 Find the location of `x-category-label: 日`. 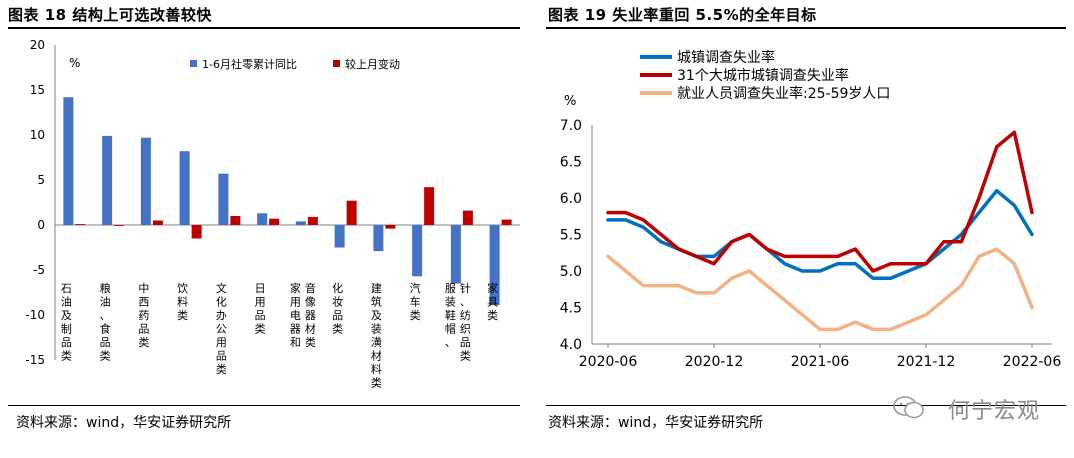

x-category-label: 日 is located at coordinates (260, 288).